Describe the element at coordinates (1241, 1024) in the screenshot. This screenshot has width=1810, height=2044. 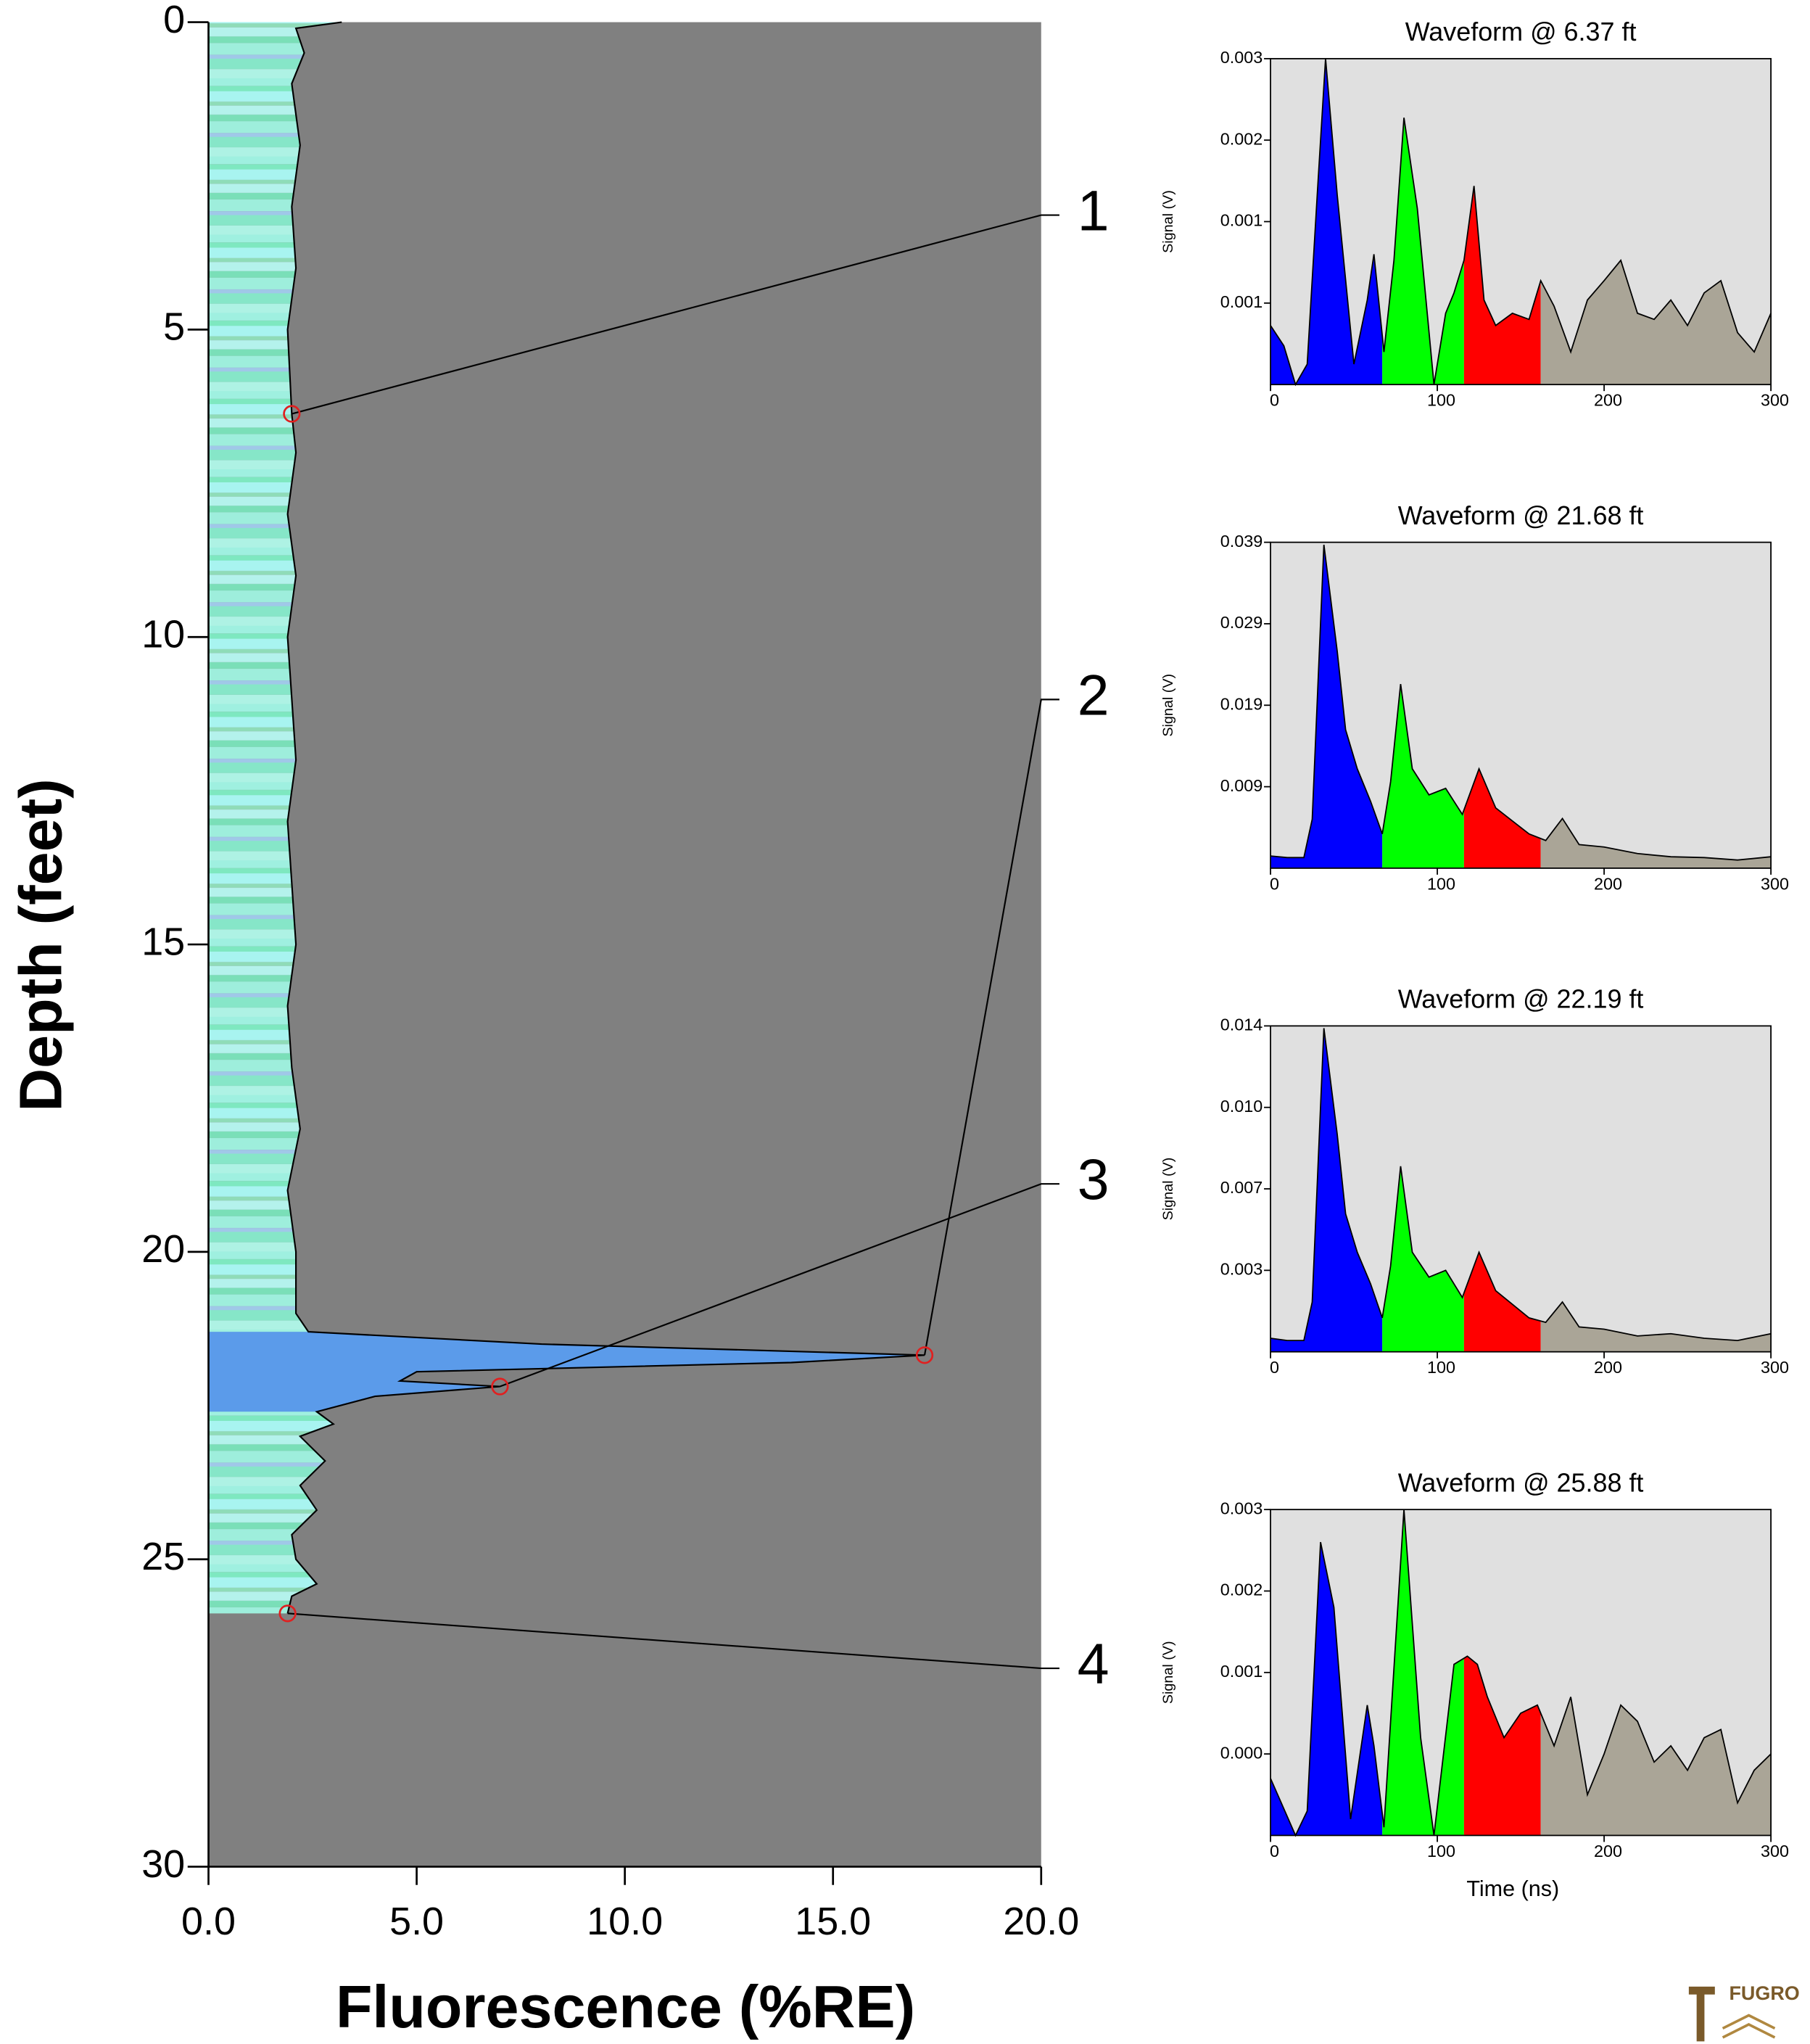
I see `y-tick-label: 0.014` at that location.